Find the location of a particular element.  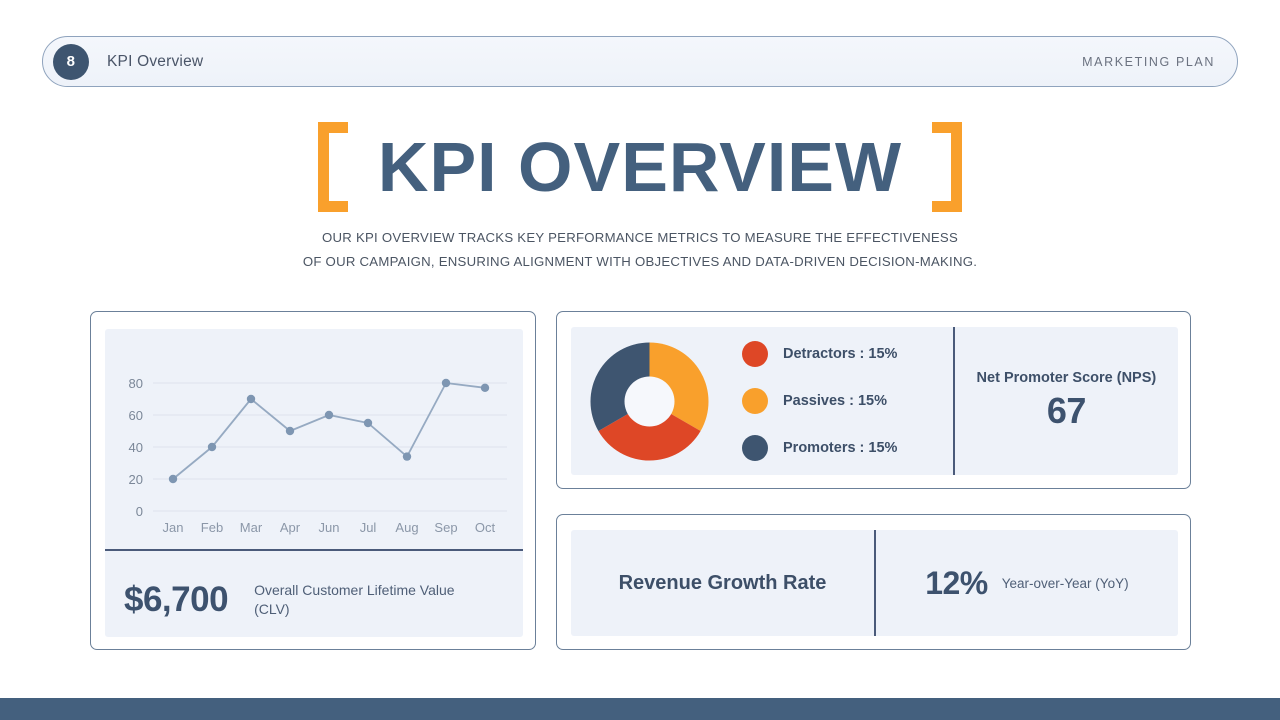

chart-data-points is located at coordinates (329, 431).